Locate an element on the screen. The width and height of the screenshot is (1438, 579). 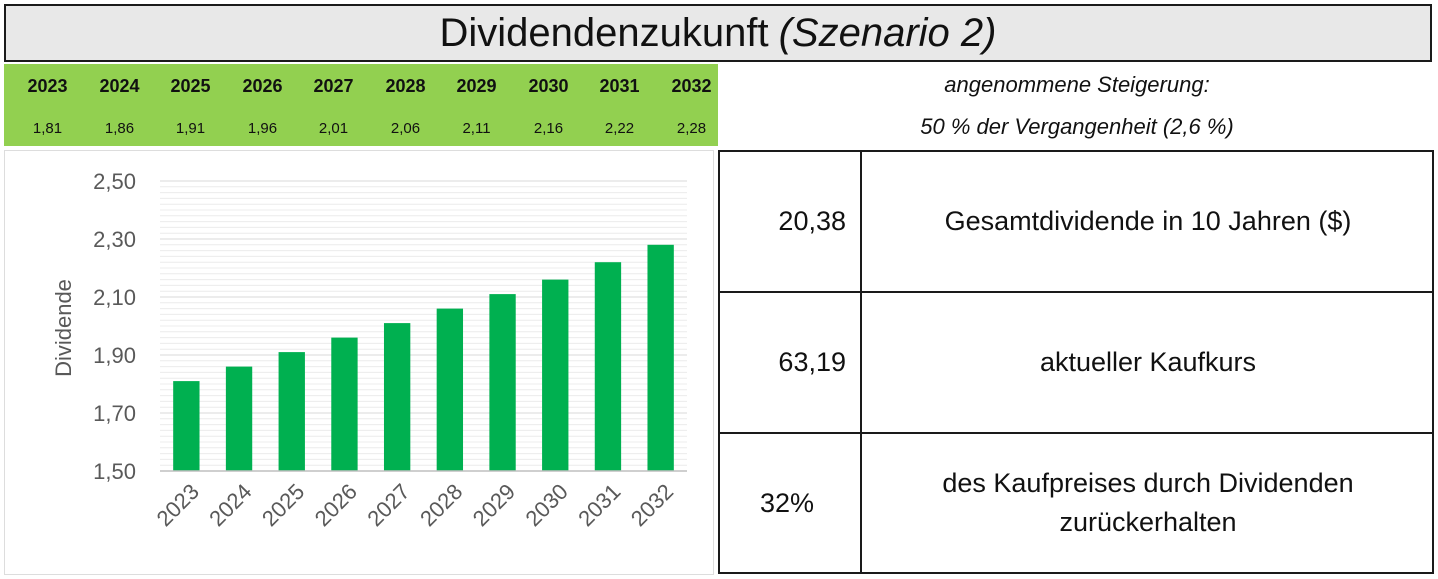
x-tick-label: 2031 is located at coordinates (599, 505).